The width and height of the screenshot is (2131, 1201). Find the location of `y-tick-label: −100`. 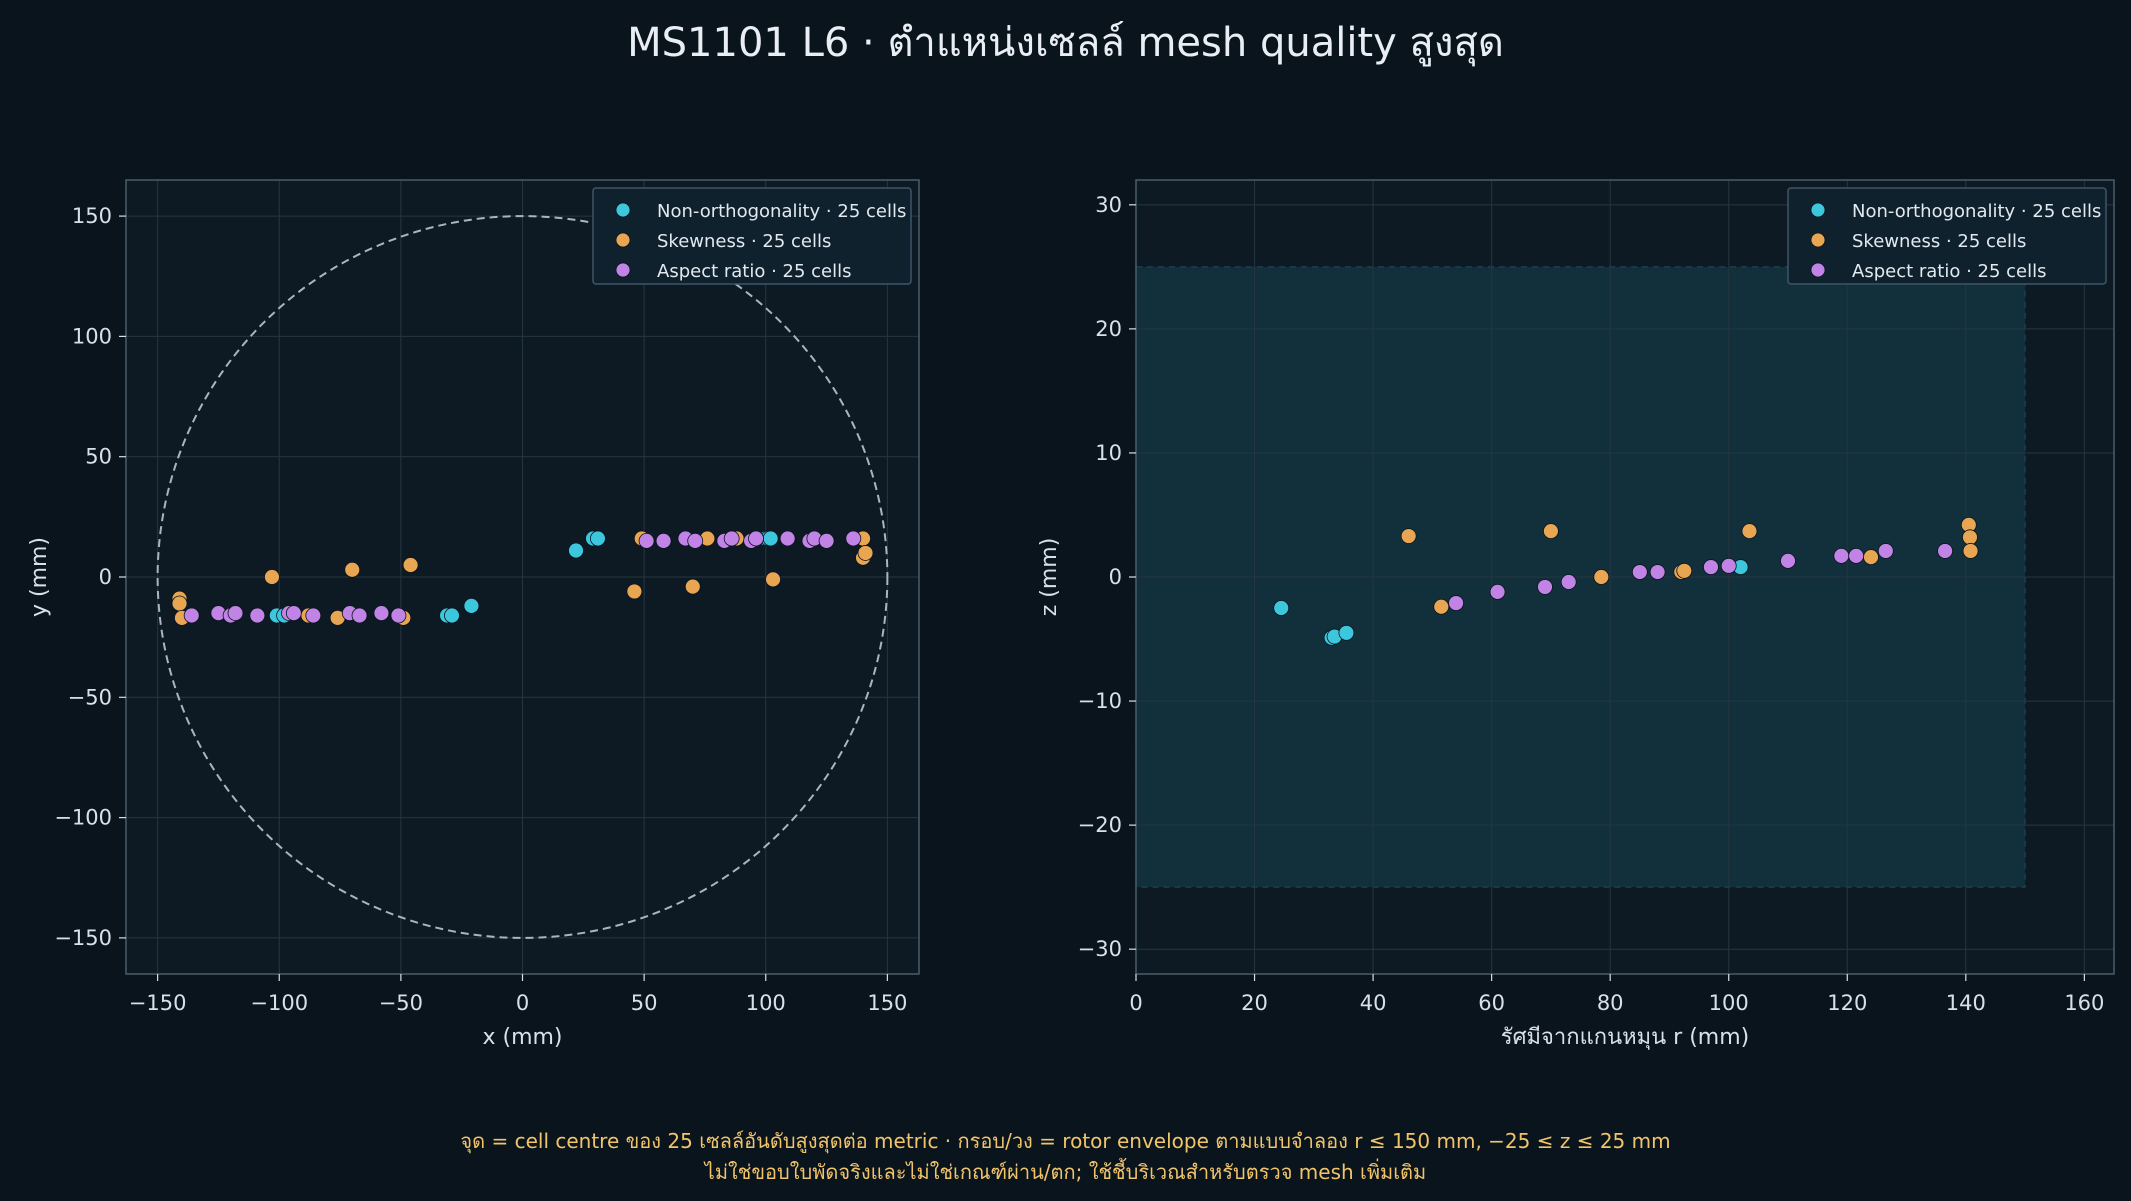

y-tick-label: −100 is located at coordinates (83, 818).